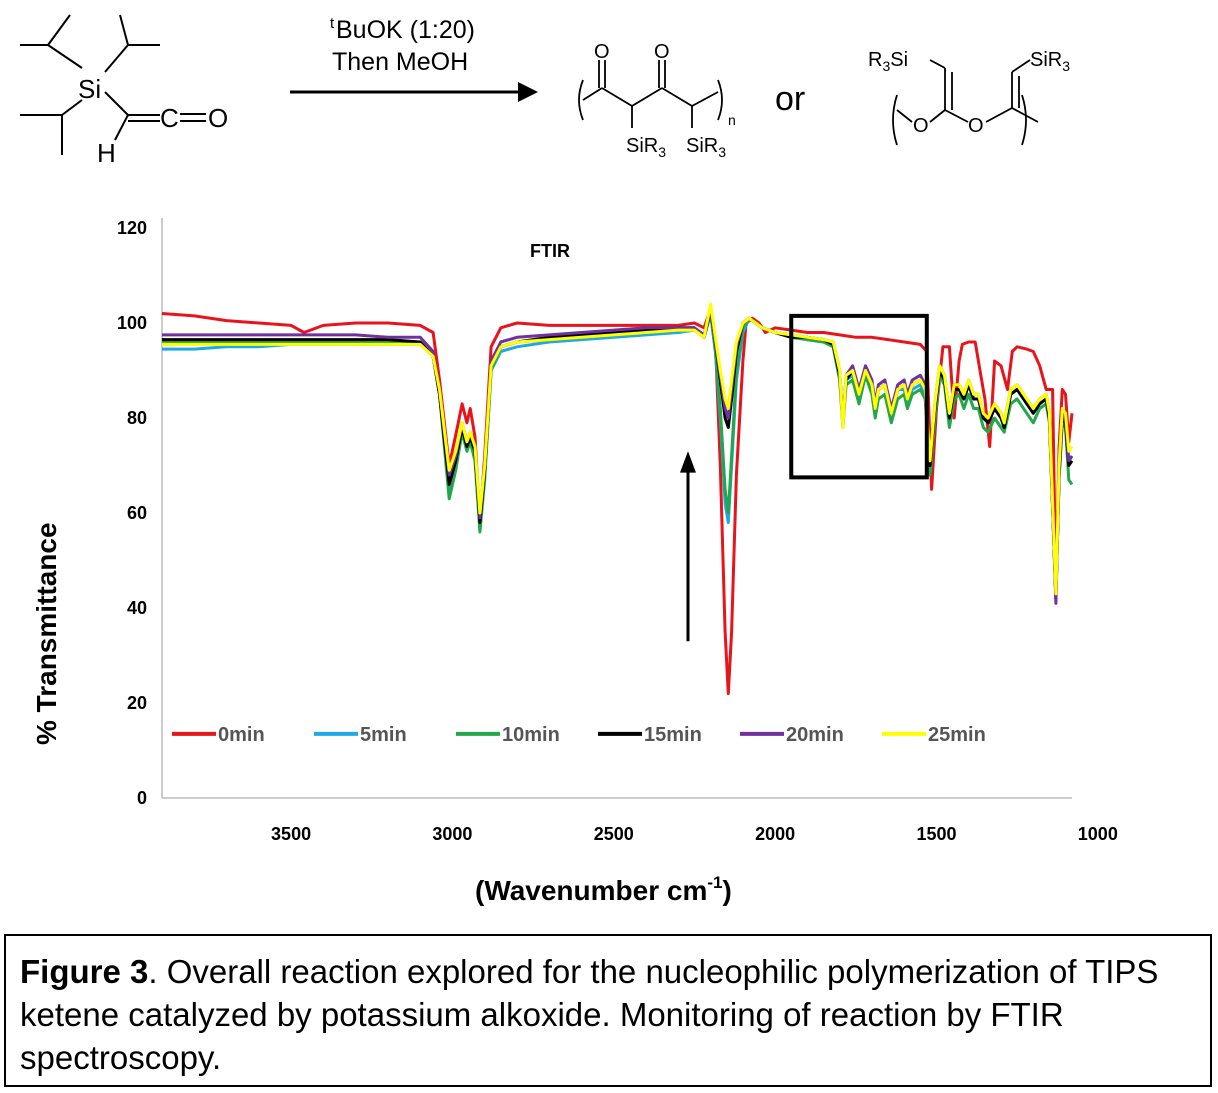 The width and height of the screenshot is (1218, 1093). Describe the element at coordinates (646, 147) in the screenshot. I see `sir3-label-1: SiR3` at that location.